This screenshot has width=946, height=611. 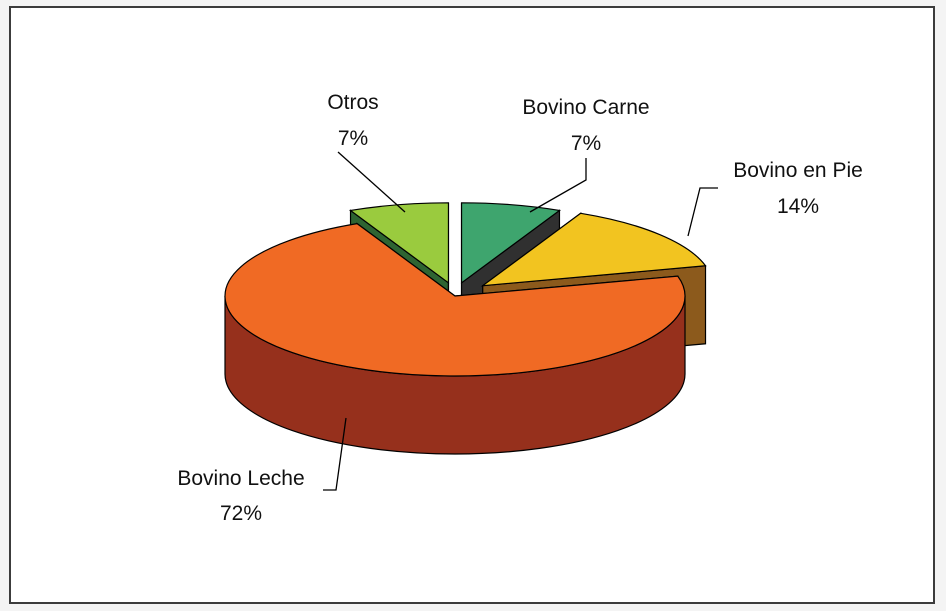 What do you see at coordinates (371, 182) in the screenshot?
I see `otros-leader-line` at bounding box center [371, 182].